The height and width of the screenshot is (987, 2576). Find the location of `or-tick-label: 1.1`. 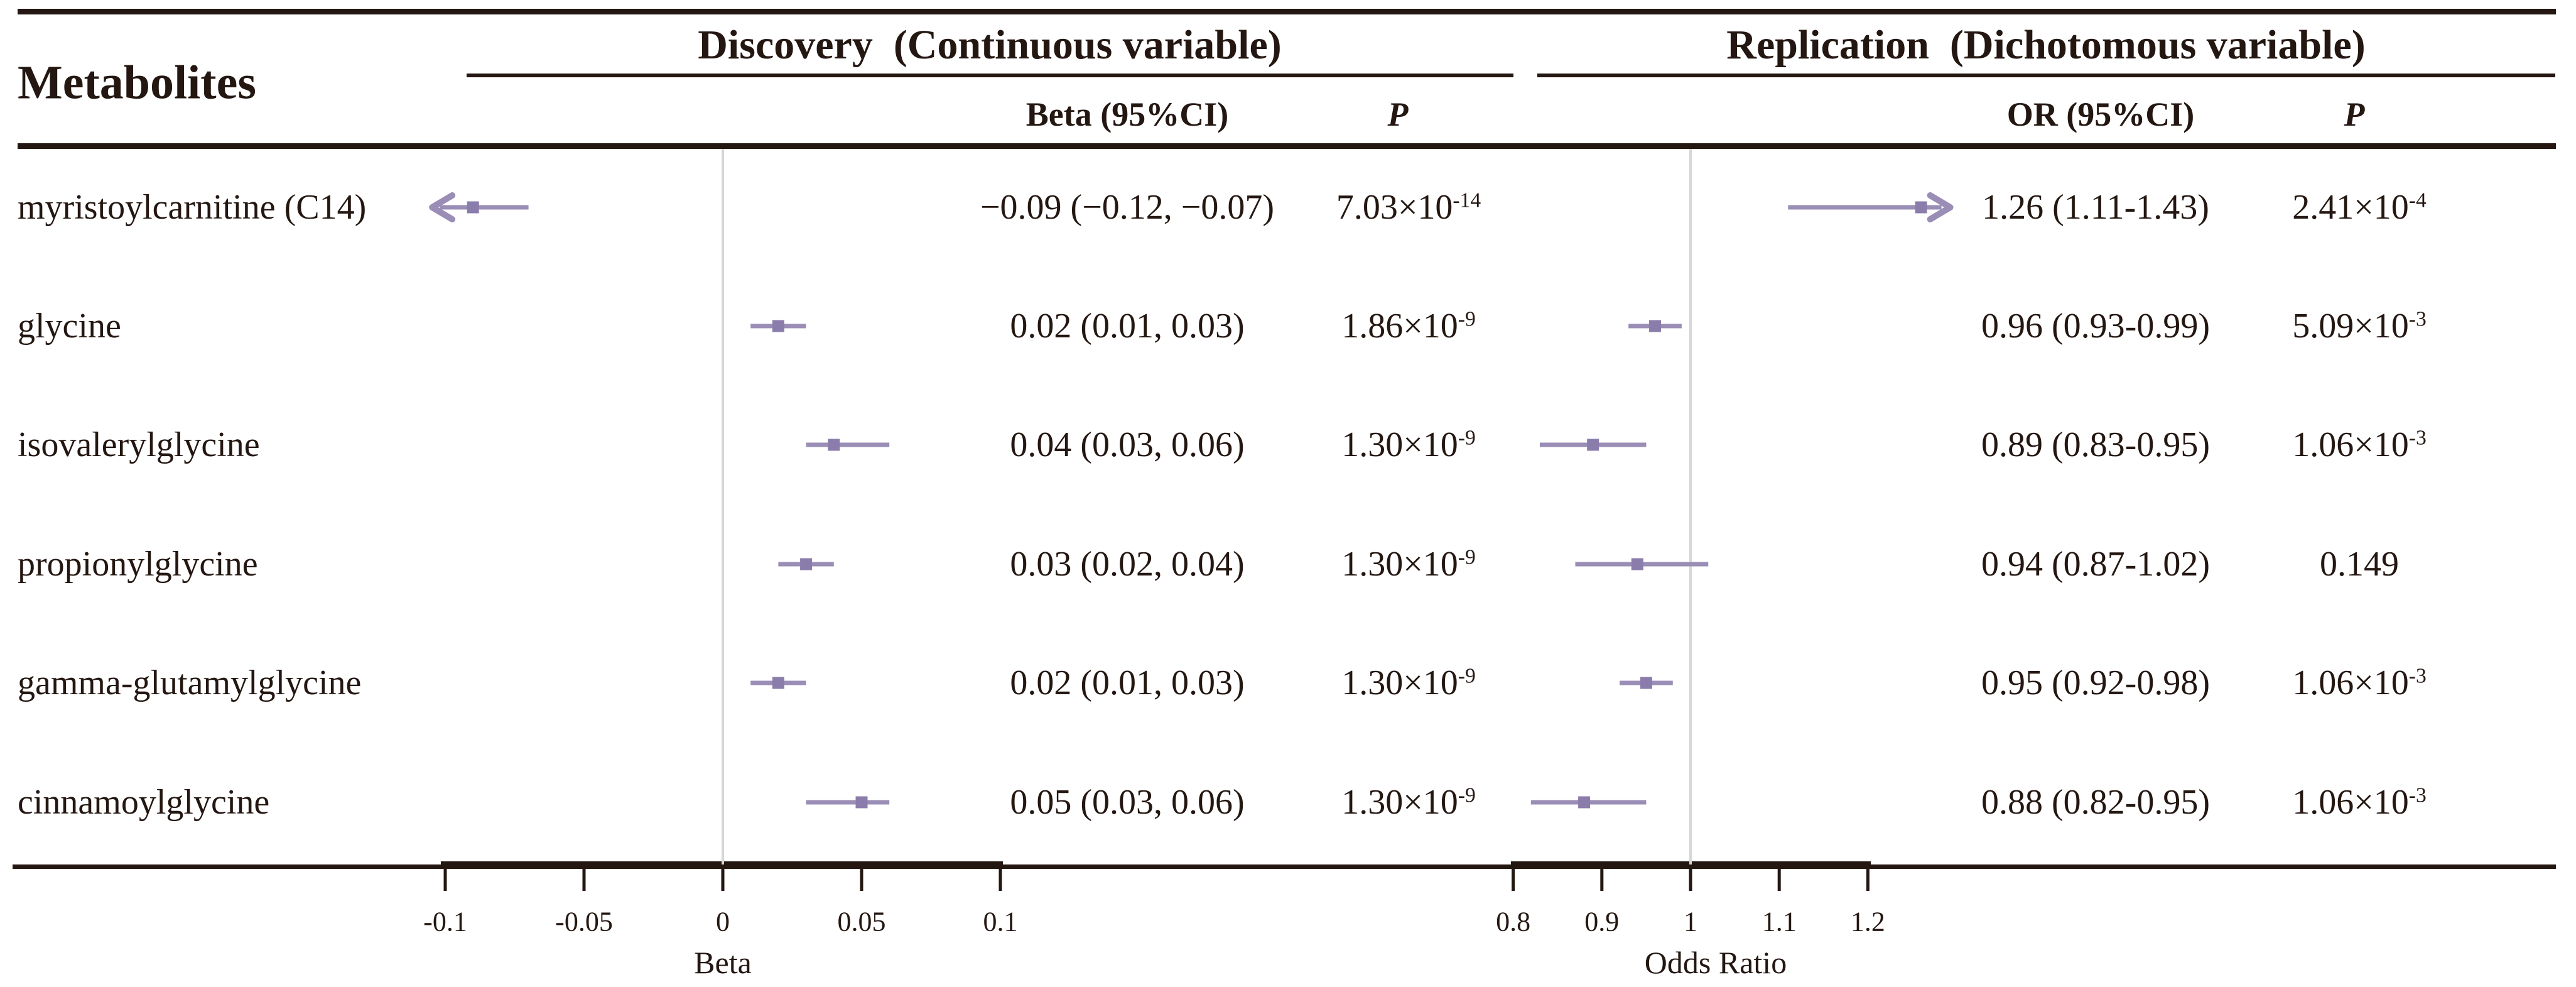

or-tick-label: 1.1 is located at coordinates (1779, 921).